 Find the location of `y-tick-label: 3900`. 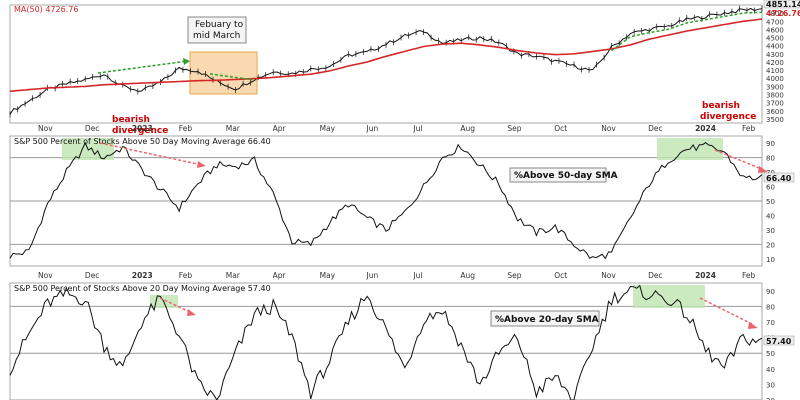

y-tick-label: 3900 is located at coordinates (775, 87).